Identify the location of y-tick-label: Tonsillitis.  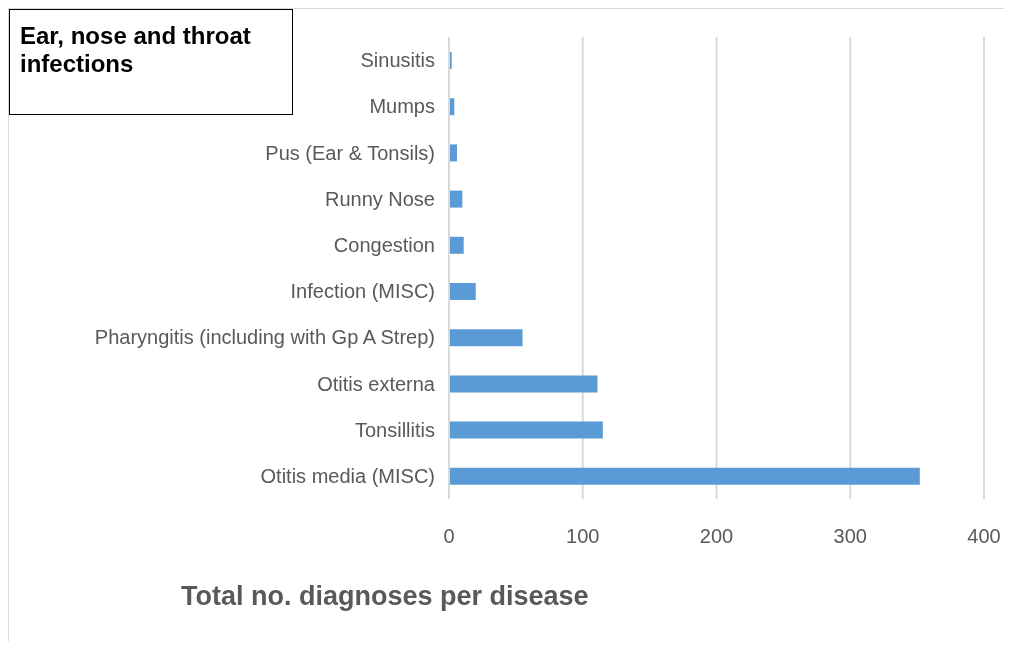
(394, 429).